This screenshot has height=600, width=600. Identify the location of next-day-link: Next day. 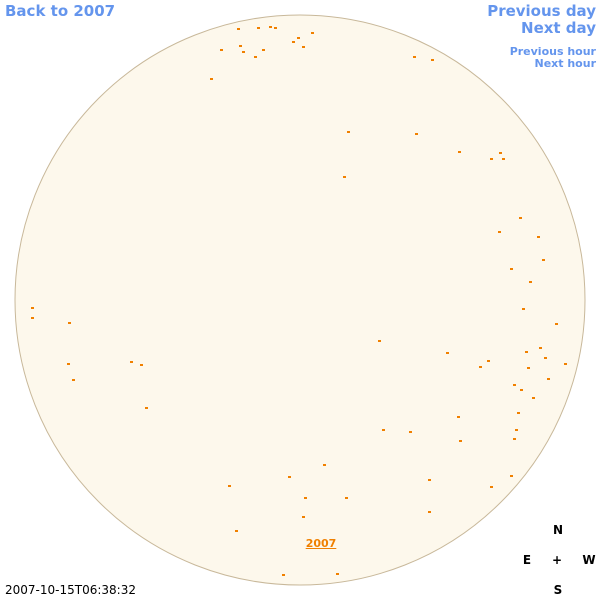
(558, 28).